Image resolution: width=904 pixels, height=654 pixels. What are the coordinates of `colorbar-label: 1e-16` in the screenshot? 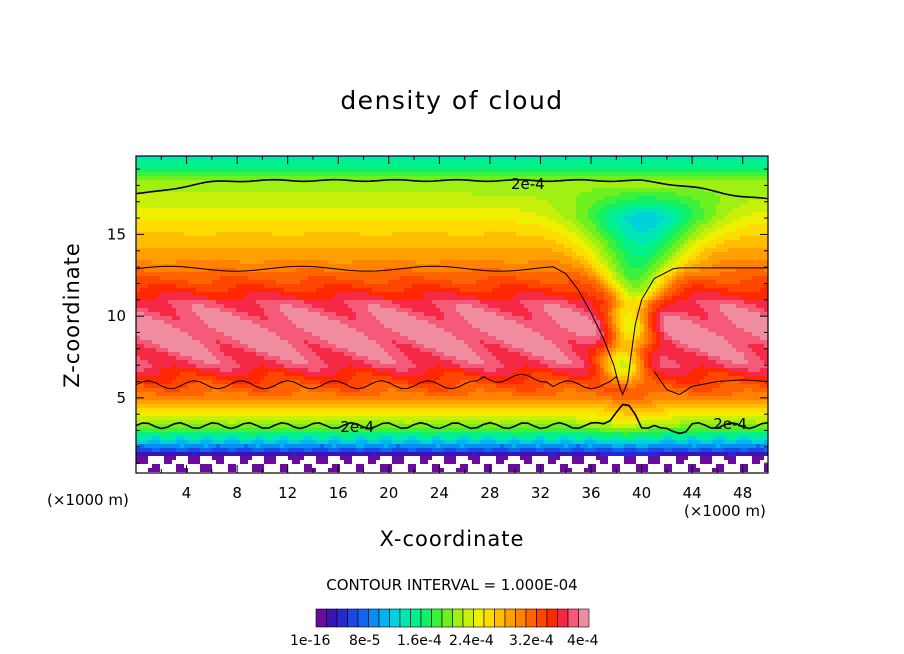 It's located at (310, 641).